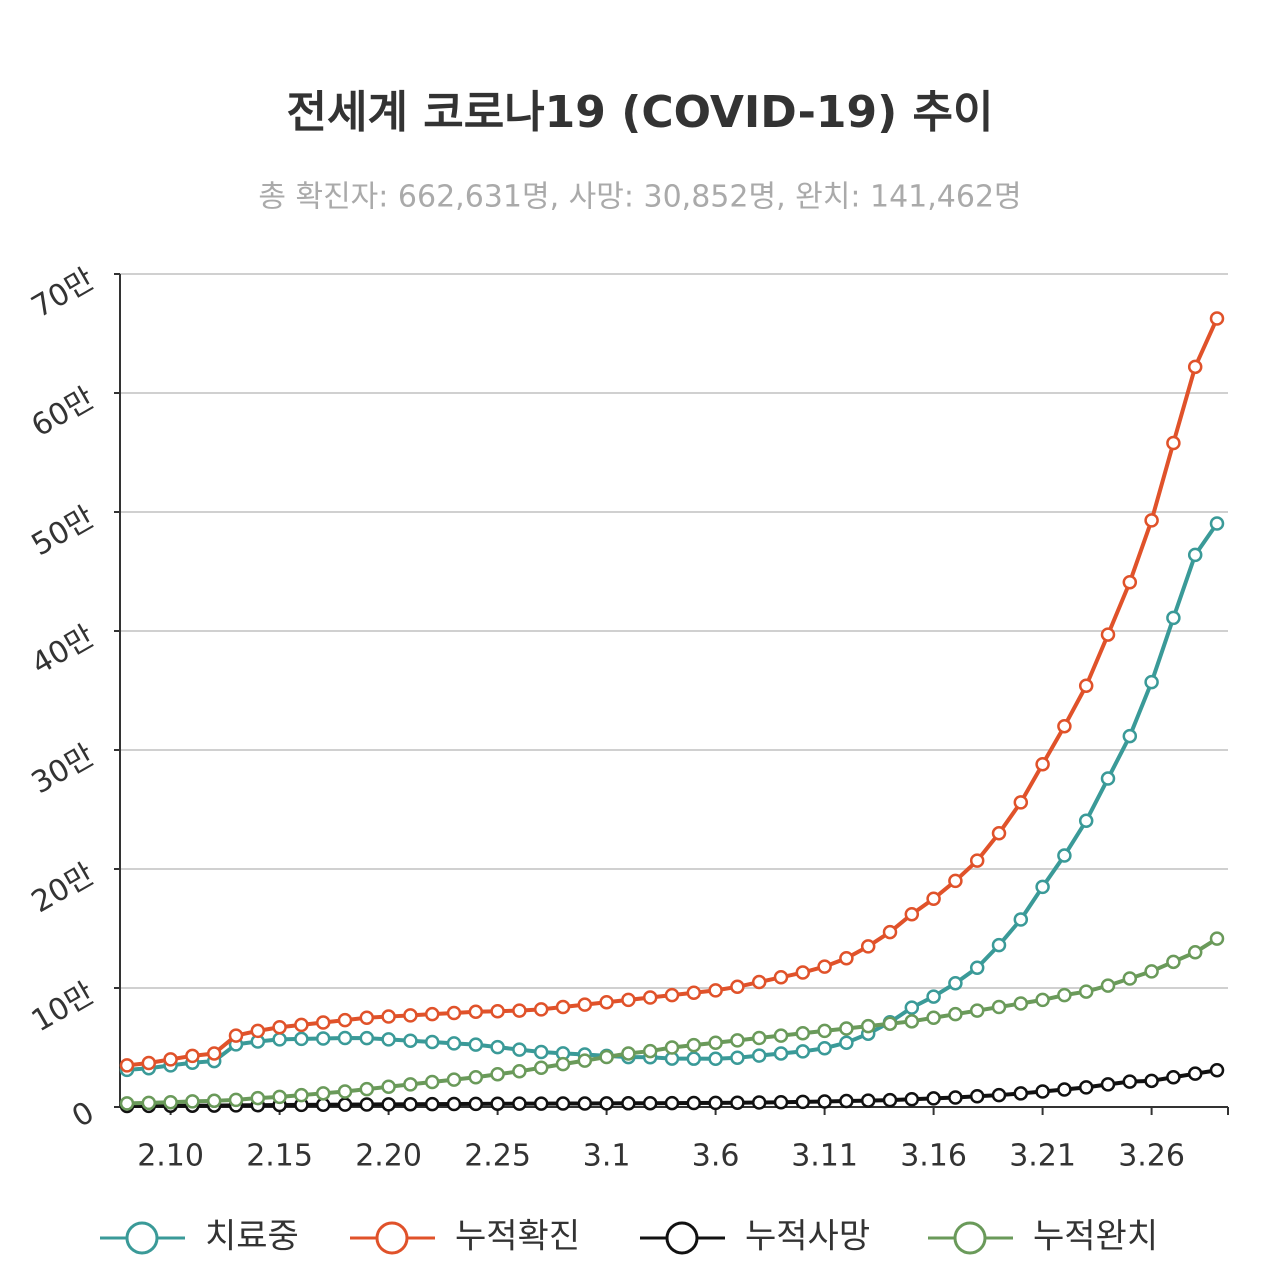 The image size is (1280, 1280). Describe the element at coordinates (517, 1237) in the screenshot. I see `legend-label: 누적확진` at that location.